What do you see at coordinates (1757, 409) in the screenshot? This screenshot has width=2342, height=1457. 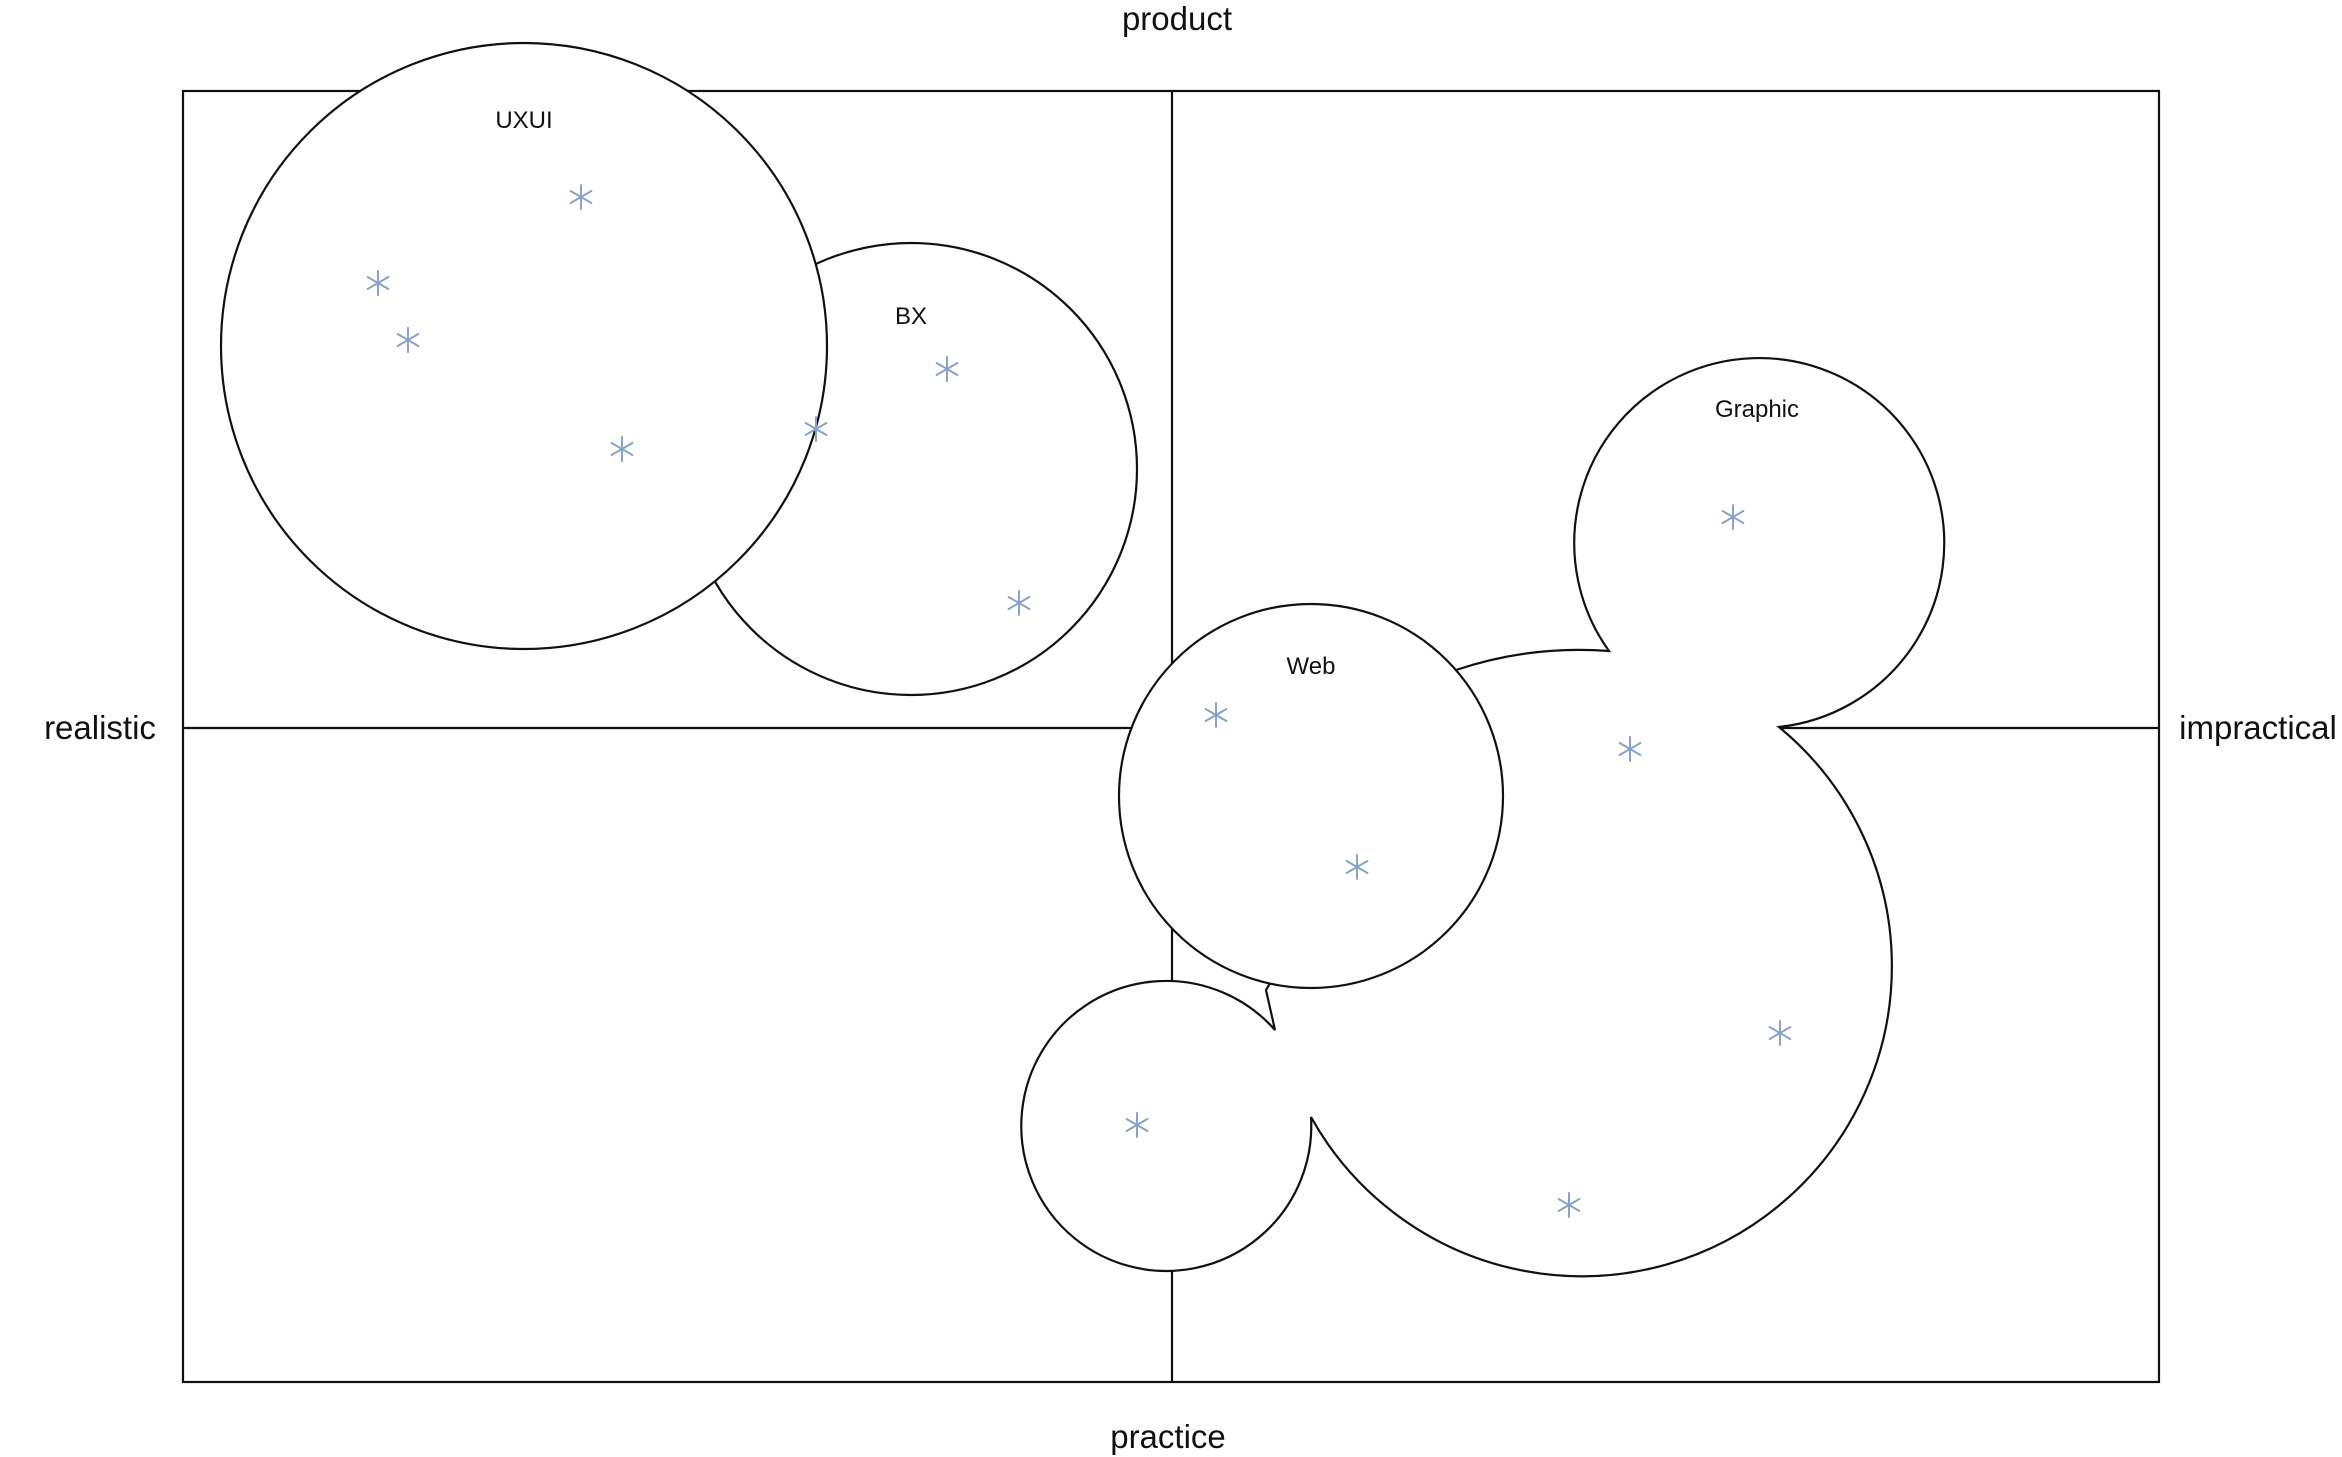 I see `cluster-label-graphic: Graphic` at bounding box center [1757, 409].